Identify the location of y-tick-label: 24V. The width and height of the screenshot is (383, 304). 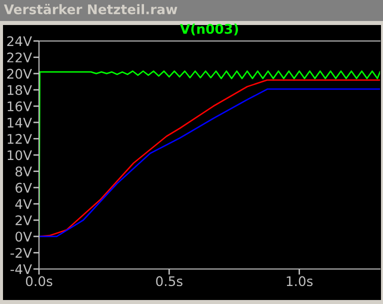
(19, 41).